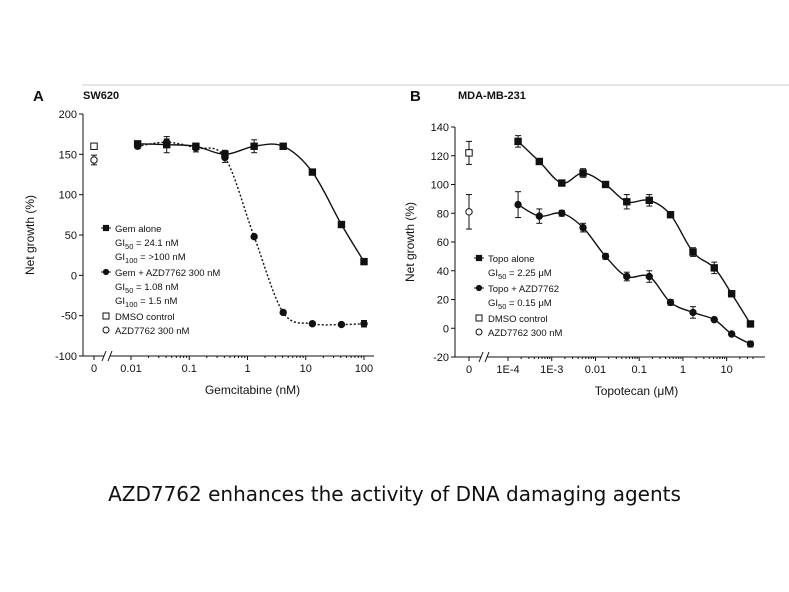 The height and width of the screenshot is (592, 789). Describe the element at coordinates (637, 391) in the screenshot. I see `x-axis-label: Topotecan (μM)` at that location.